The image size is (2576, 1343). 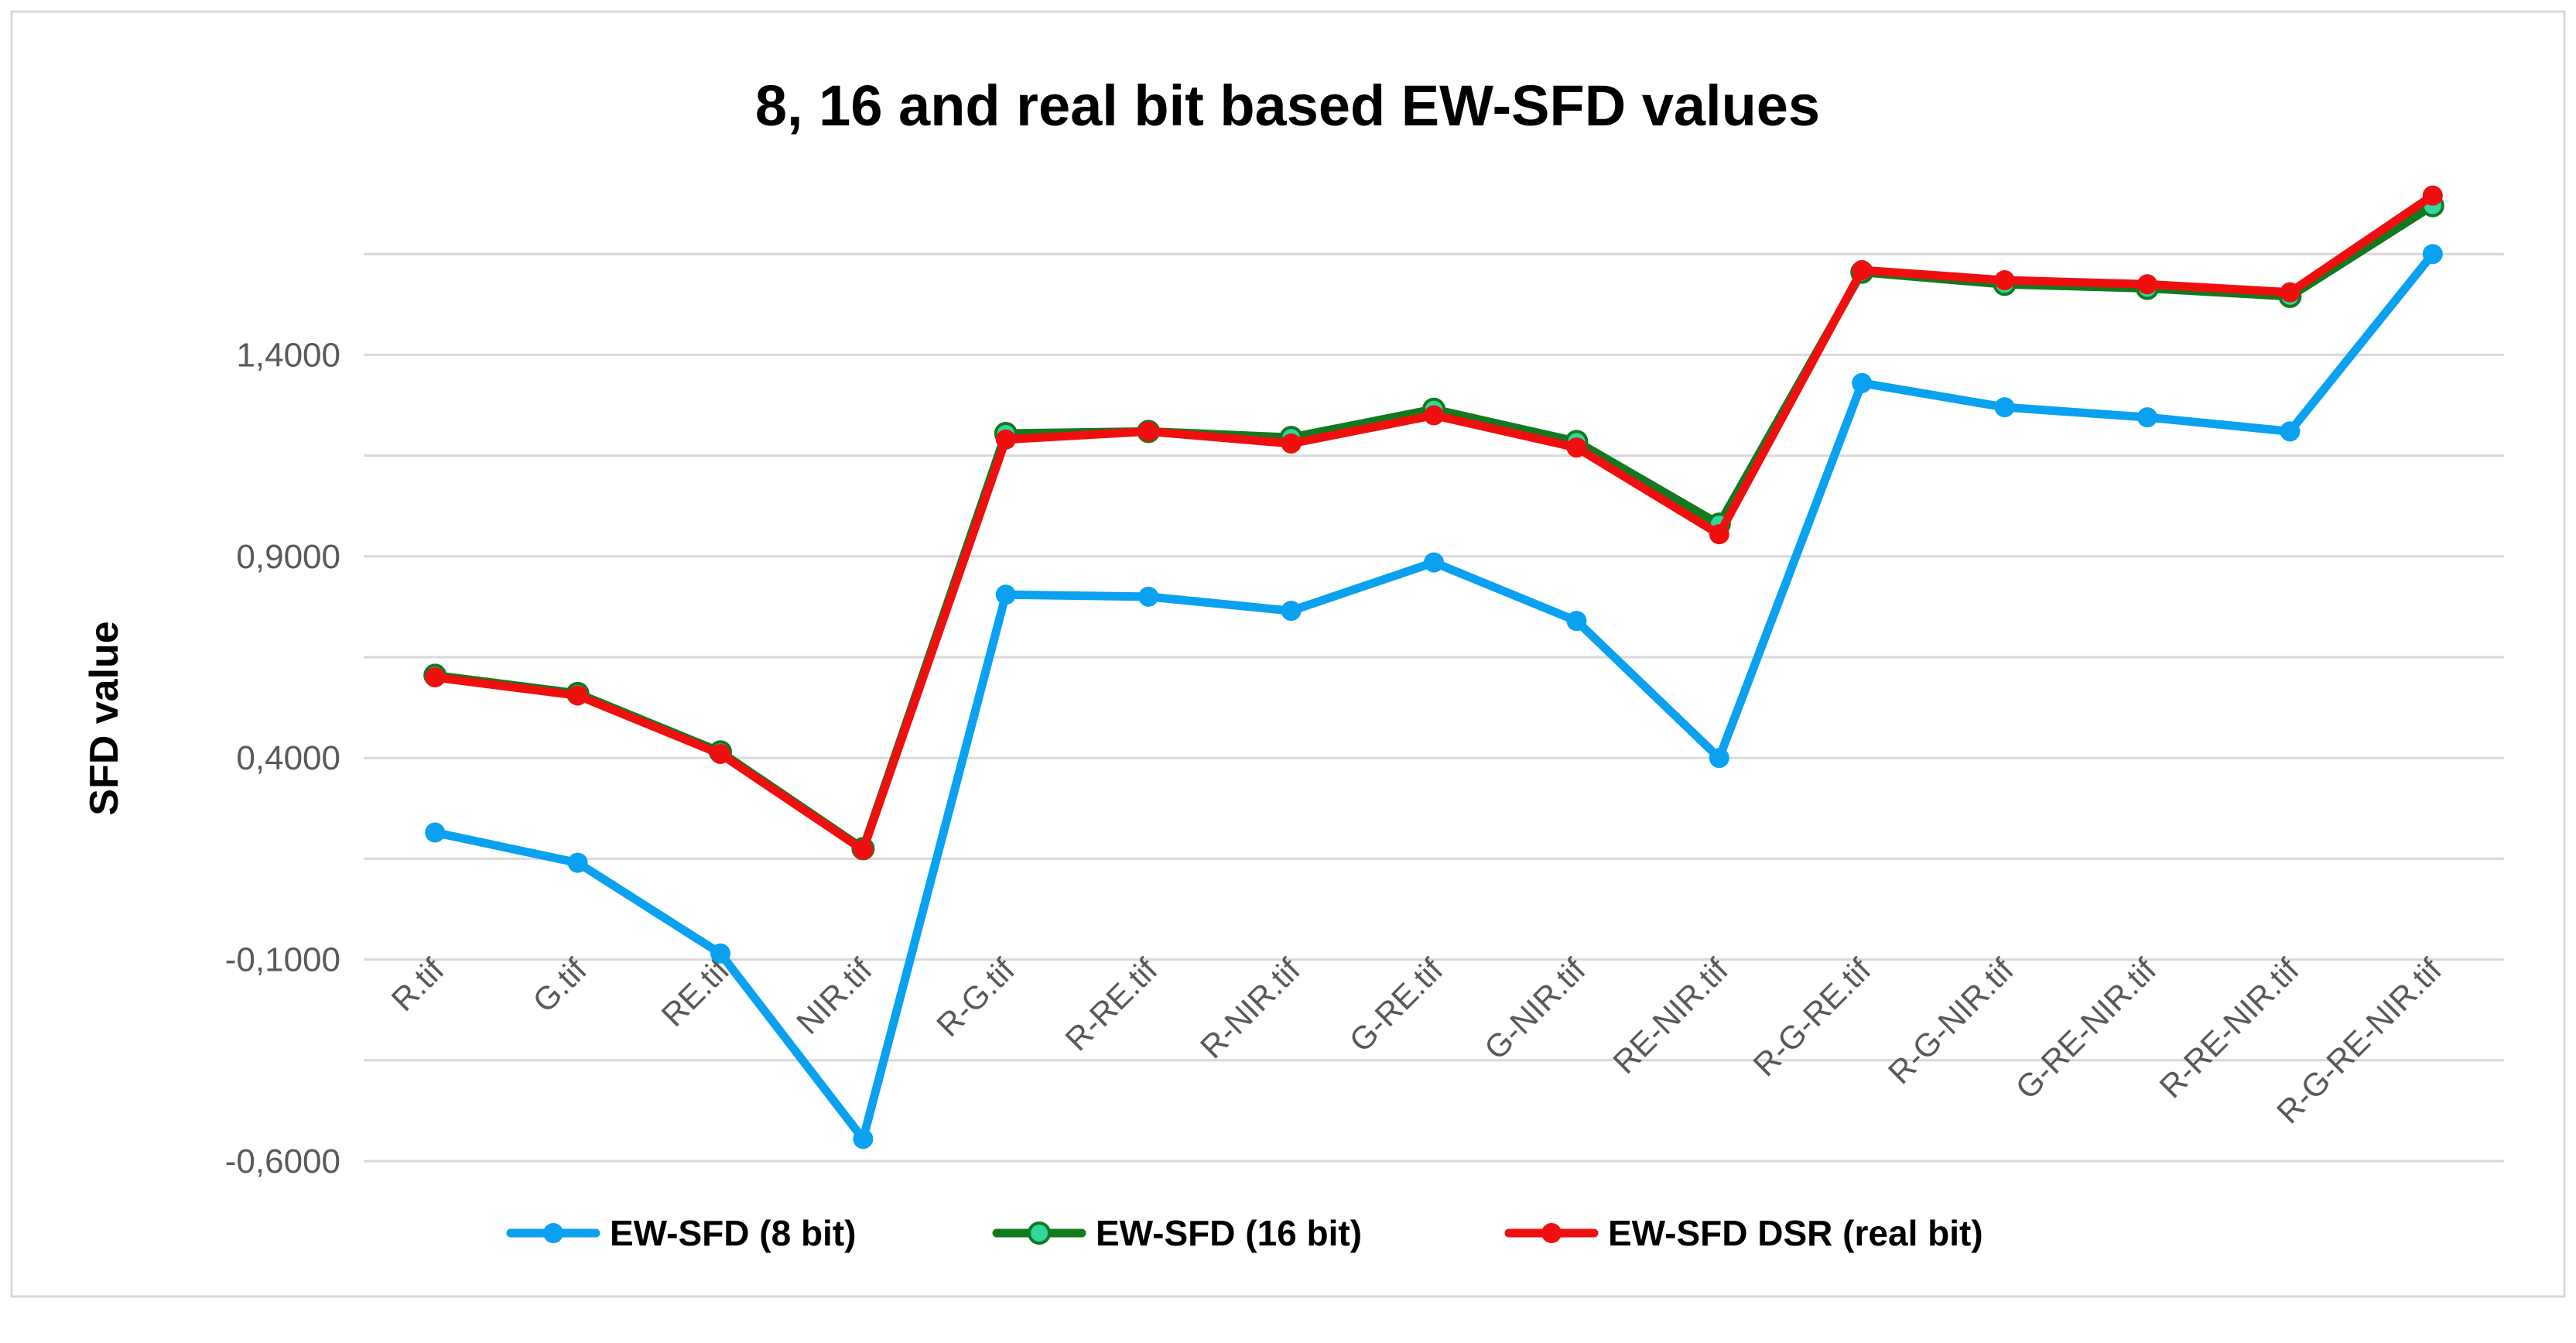 What do you see at coordinates (288, 758) in the screenshot?
I see `y-tick-label: 0,4000` at bounding box center [288, 758].